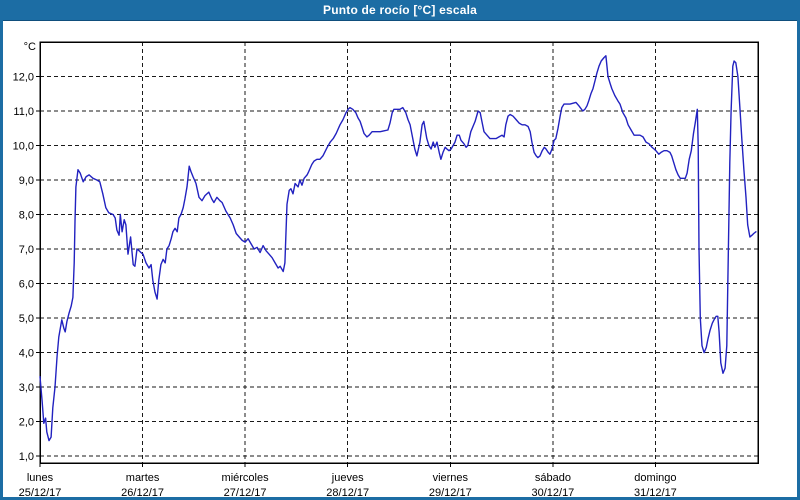 The width and height of the screenshot is (800, 500). Describe the element at coordinates (655, 493) in the screenshot. I see `x-tick-date: 31/12/17` at that location.